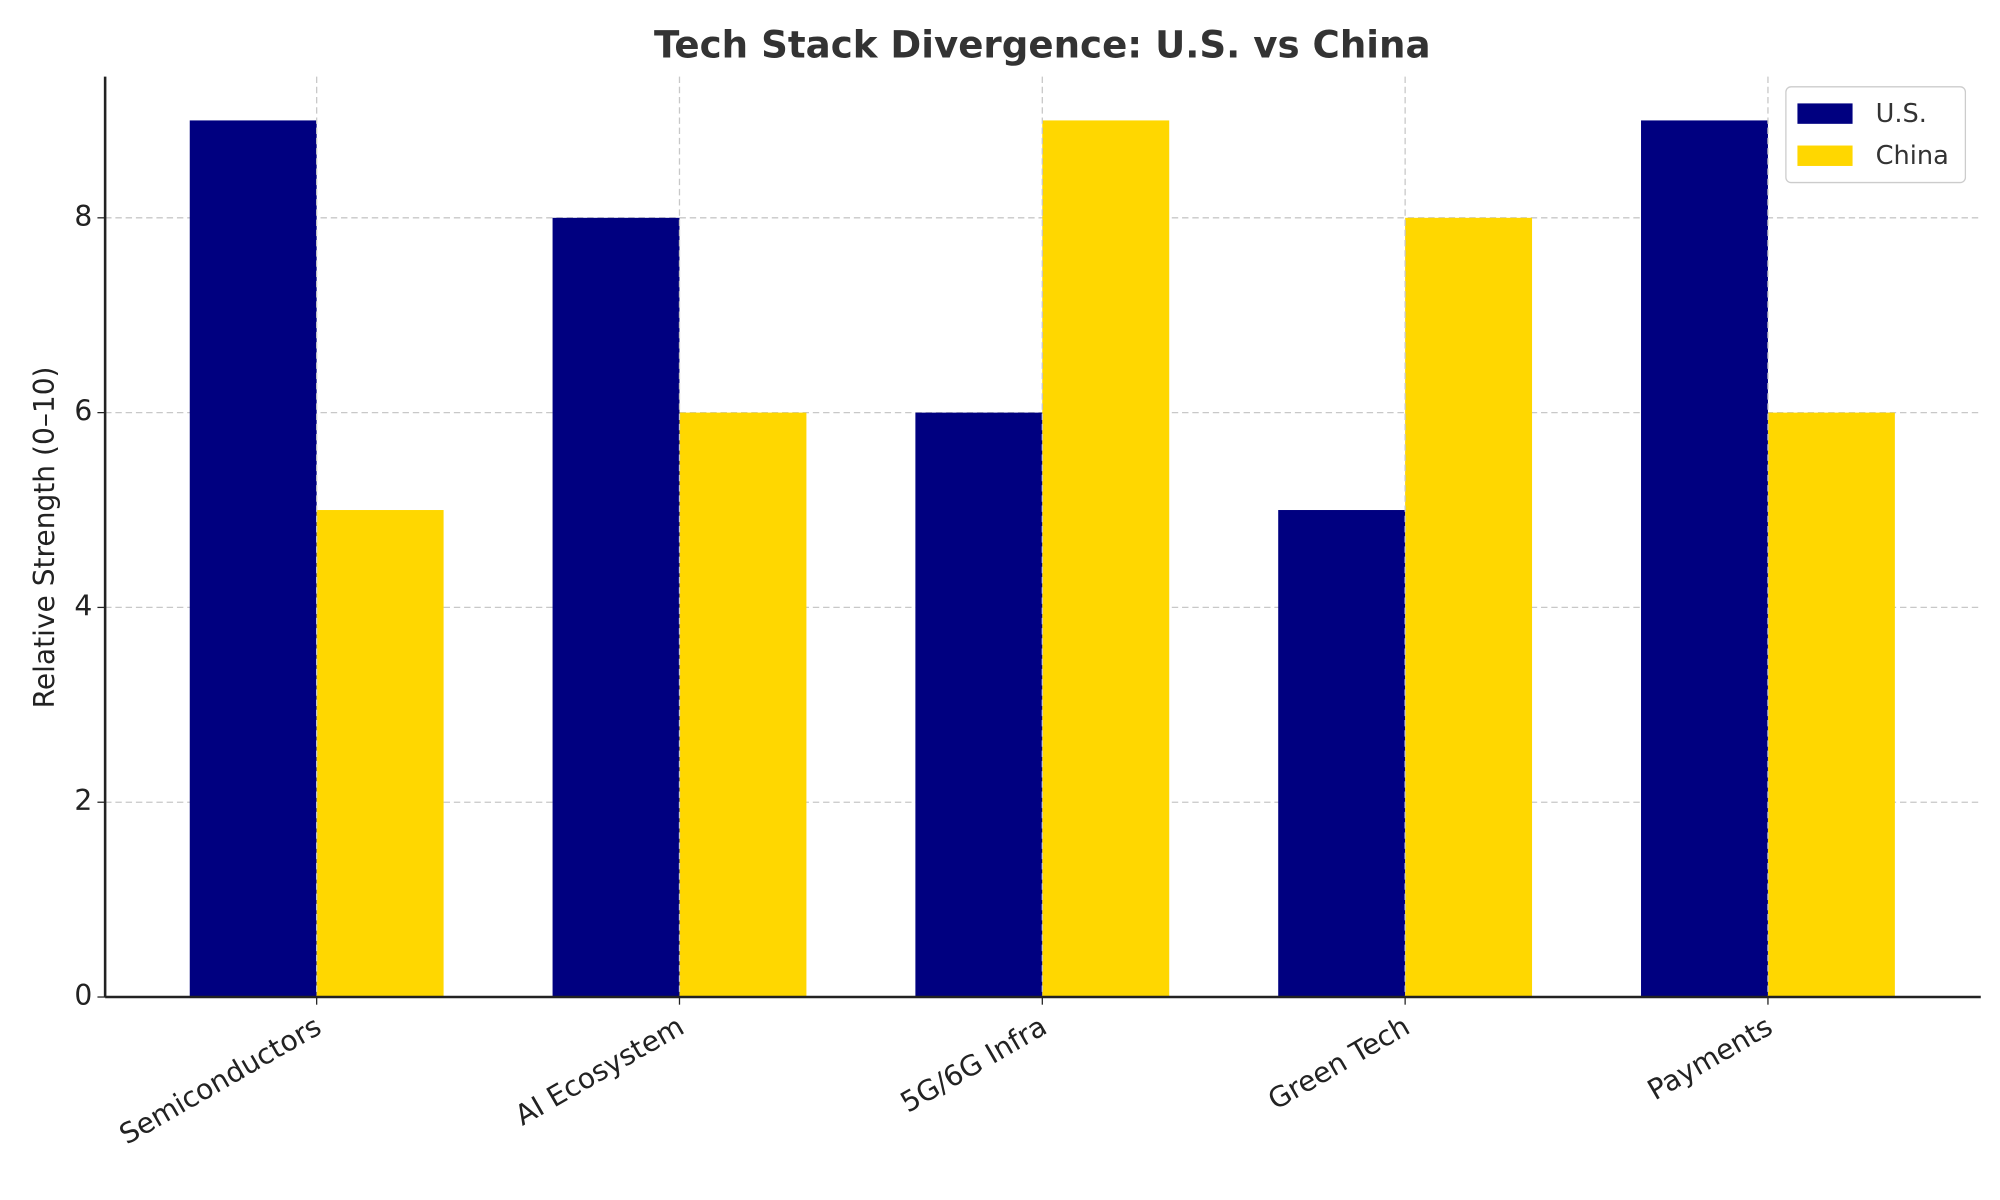 Image resolution: width=2000 pixels, height=1200 pixels. I want to click on y-axis-label: Relative Strength (0–10), so click(44, 537).